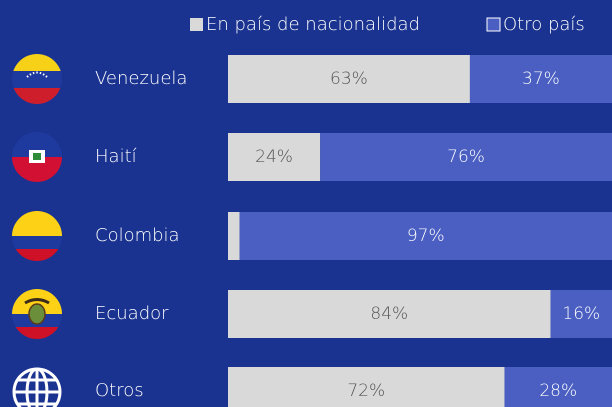  What do you see at coordinates (37, 314) in the screenshot?
I see `flag-ecuador` at bounding box center [37, 314].